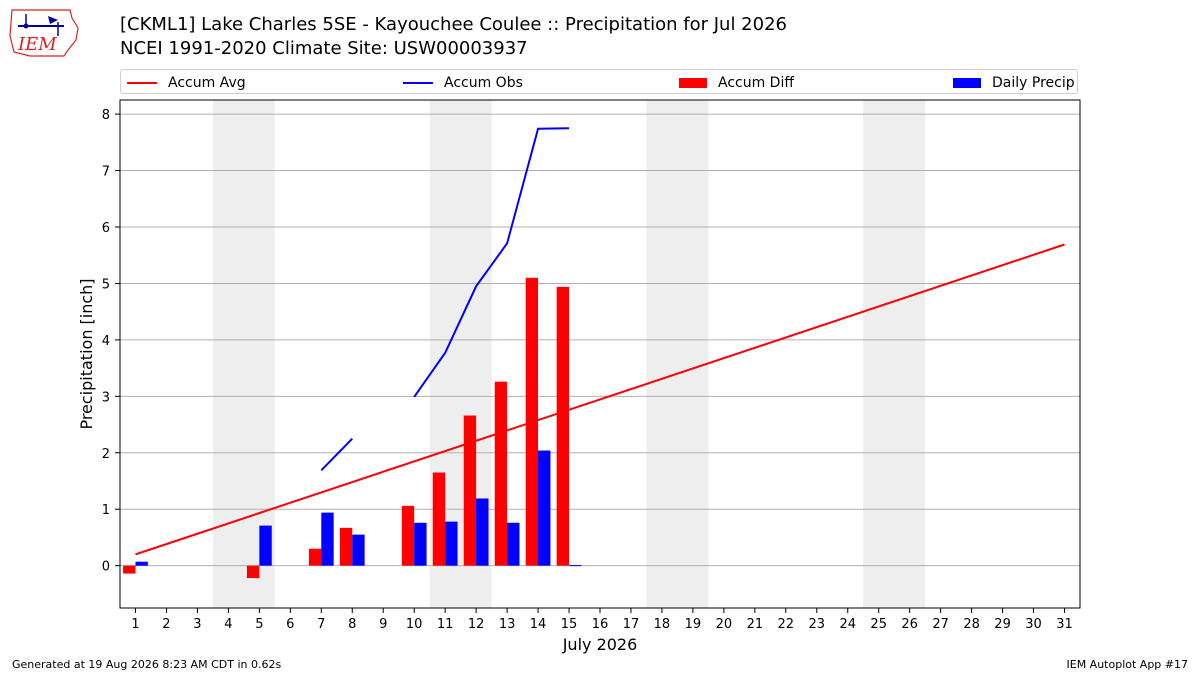 The width and height of the screenshot is (1200, 675). Describe the element at coordinates (483, 82) in the screenshot. I see `legend-label-accum-obs: Accum Obs` at that location.